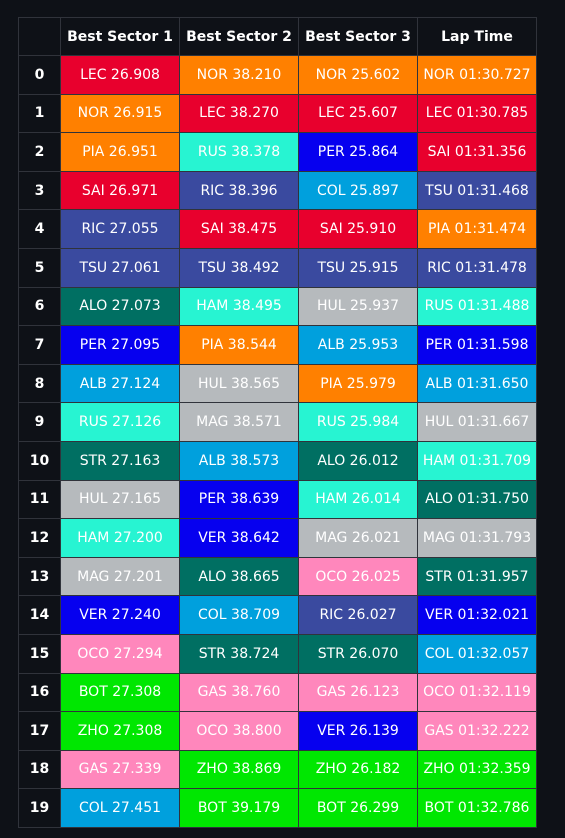 The image size is (565, 838). I want to click on table-cell: HAM 01:31.709, so click(477, 460).